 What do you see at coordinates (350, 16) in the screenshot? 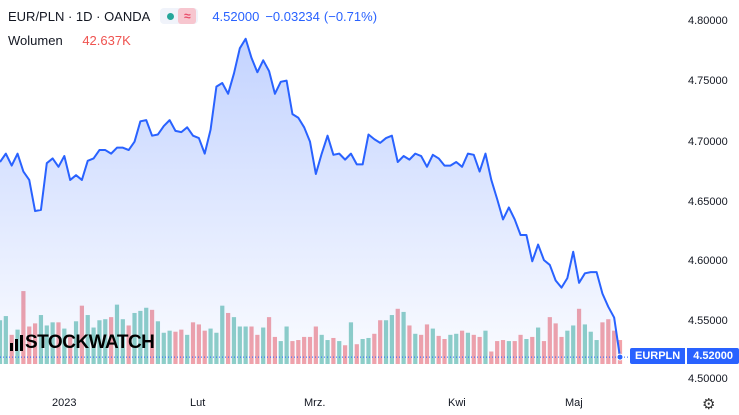
I see `price-change-percent: (−0.71%)` at bounding box center [350, 16].